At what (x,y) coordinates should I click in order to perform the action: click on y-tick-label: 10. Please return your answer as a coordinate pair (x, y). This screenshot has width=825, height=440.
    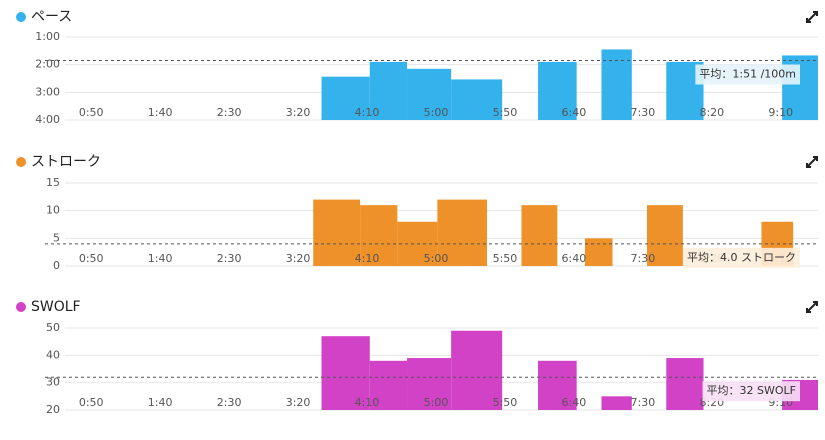
    Looking at the image, I should click on (53, 210).